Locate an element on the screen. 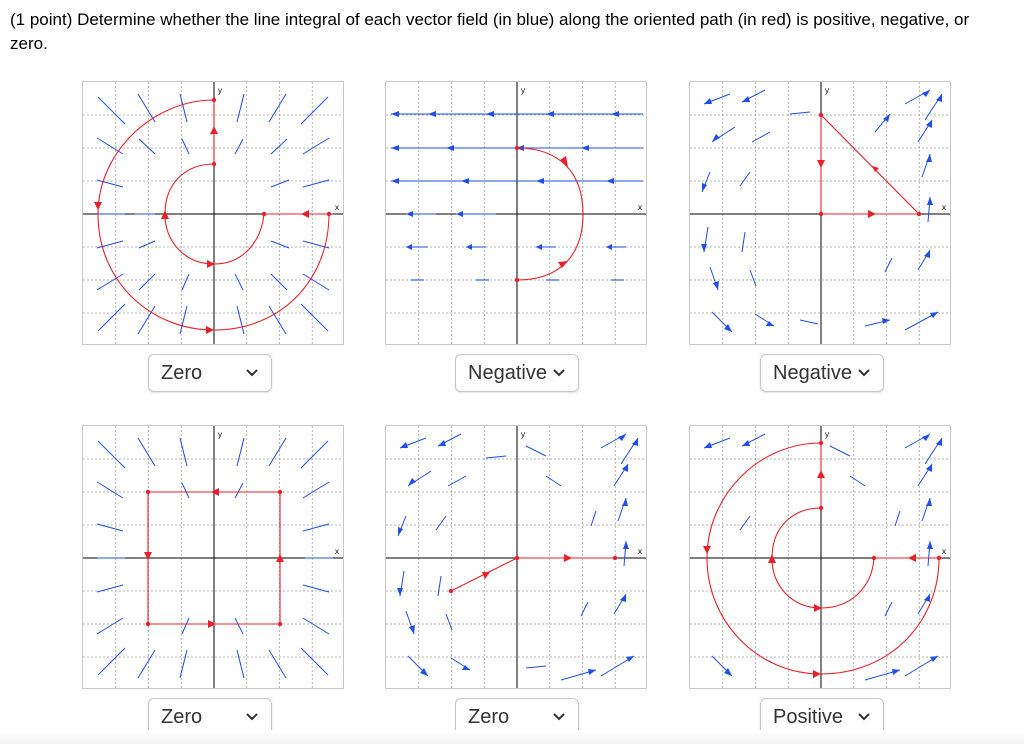 This screenshot has width=1024, height=744. answer-select-6: Positive is located at coordinates (822, 717).